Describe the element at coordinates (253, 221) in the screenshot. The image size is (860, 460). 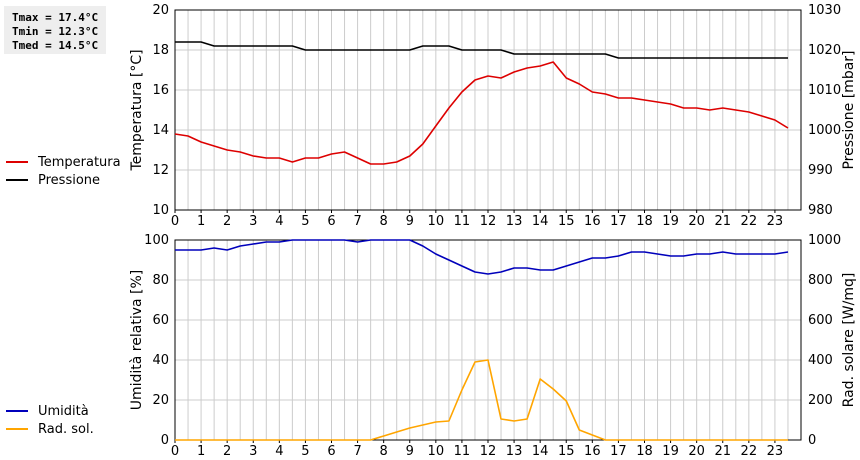
I see `temp-x-tick-label: 3` at that location.